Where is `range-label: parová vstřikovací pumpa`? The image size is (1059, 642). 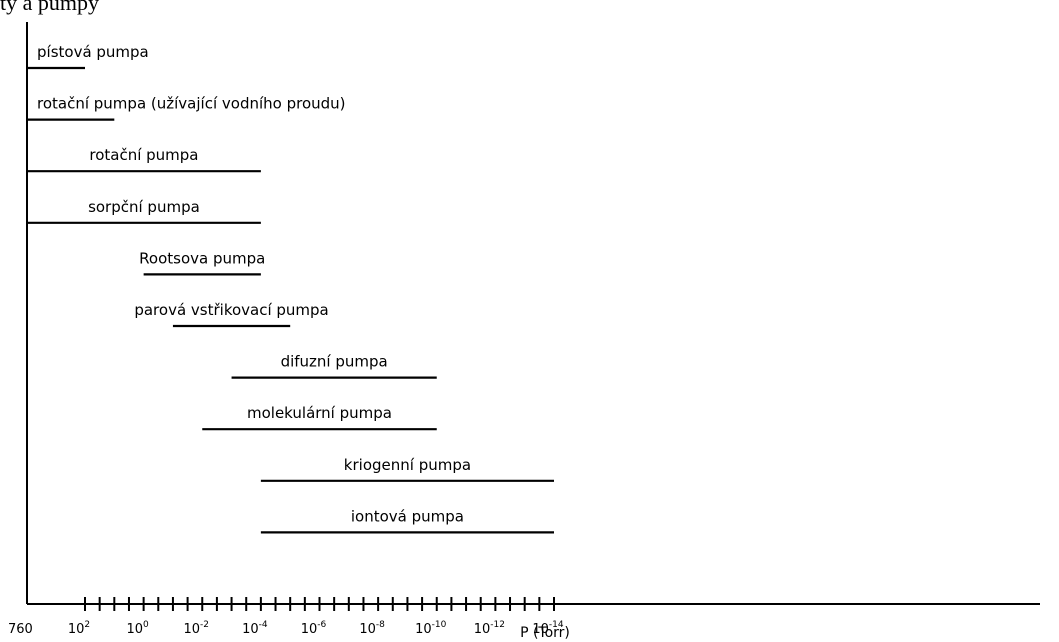 range-label: parová vstřikovací pumpa is located at coordinates (231, 310).